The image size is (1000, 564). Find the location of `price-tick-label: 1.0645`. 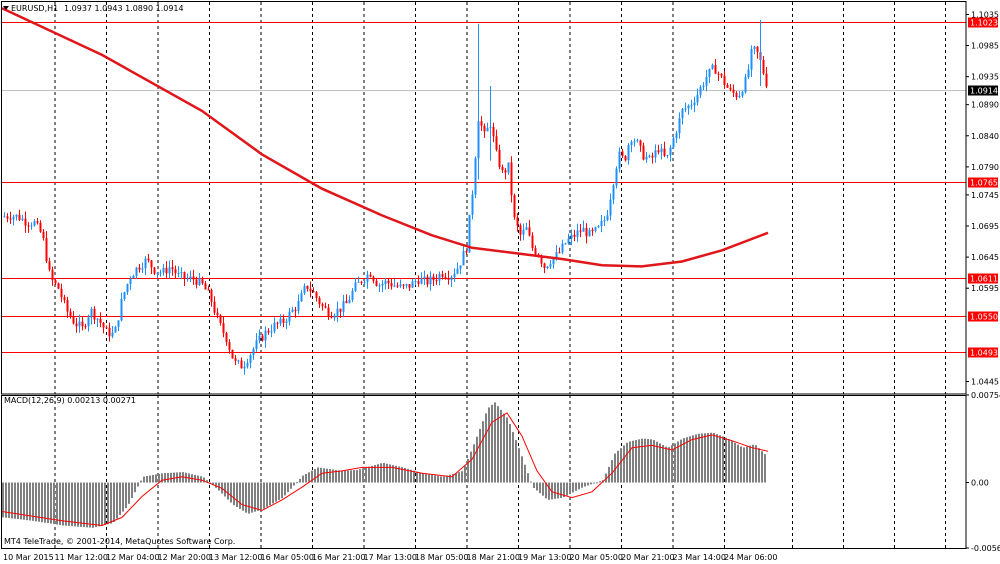

price-tick-label: 1.0645 is located at coordinates (985, 257).